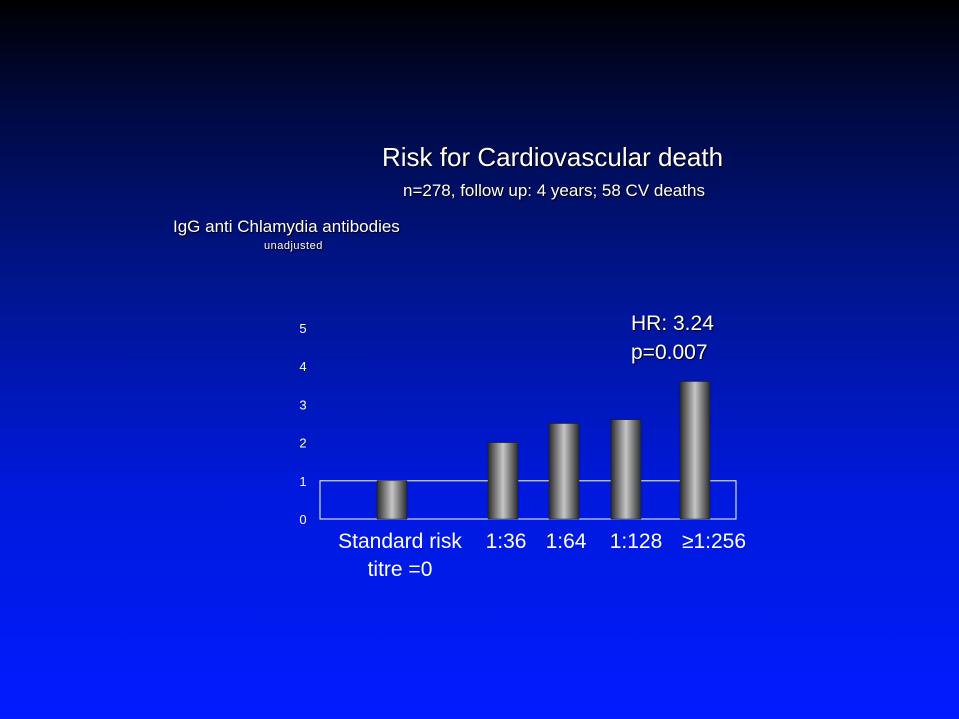  I want to click on y-tick-label: 2, so click(302, 443).